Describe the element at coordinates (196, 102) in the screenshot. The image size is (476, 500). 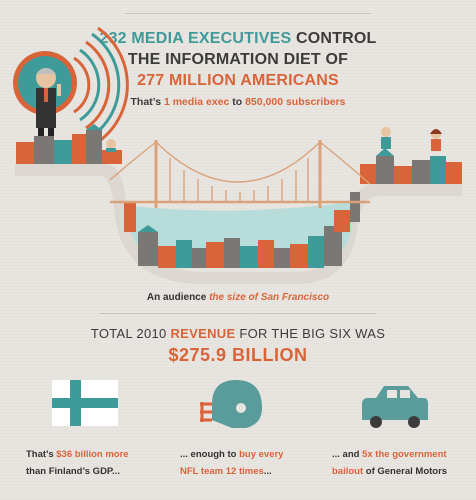
I see `subtitle-exec: 1 media exec` at that location.